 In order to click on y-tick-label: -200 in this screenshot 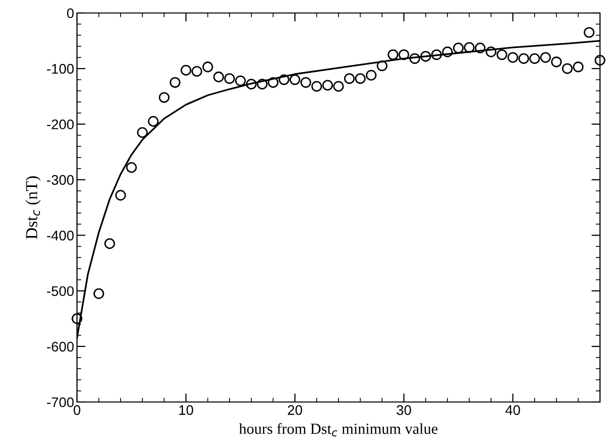, I will do `click(60, 124)`.